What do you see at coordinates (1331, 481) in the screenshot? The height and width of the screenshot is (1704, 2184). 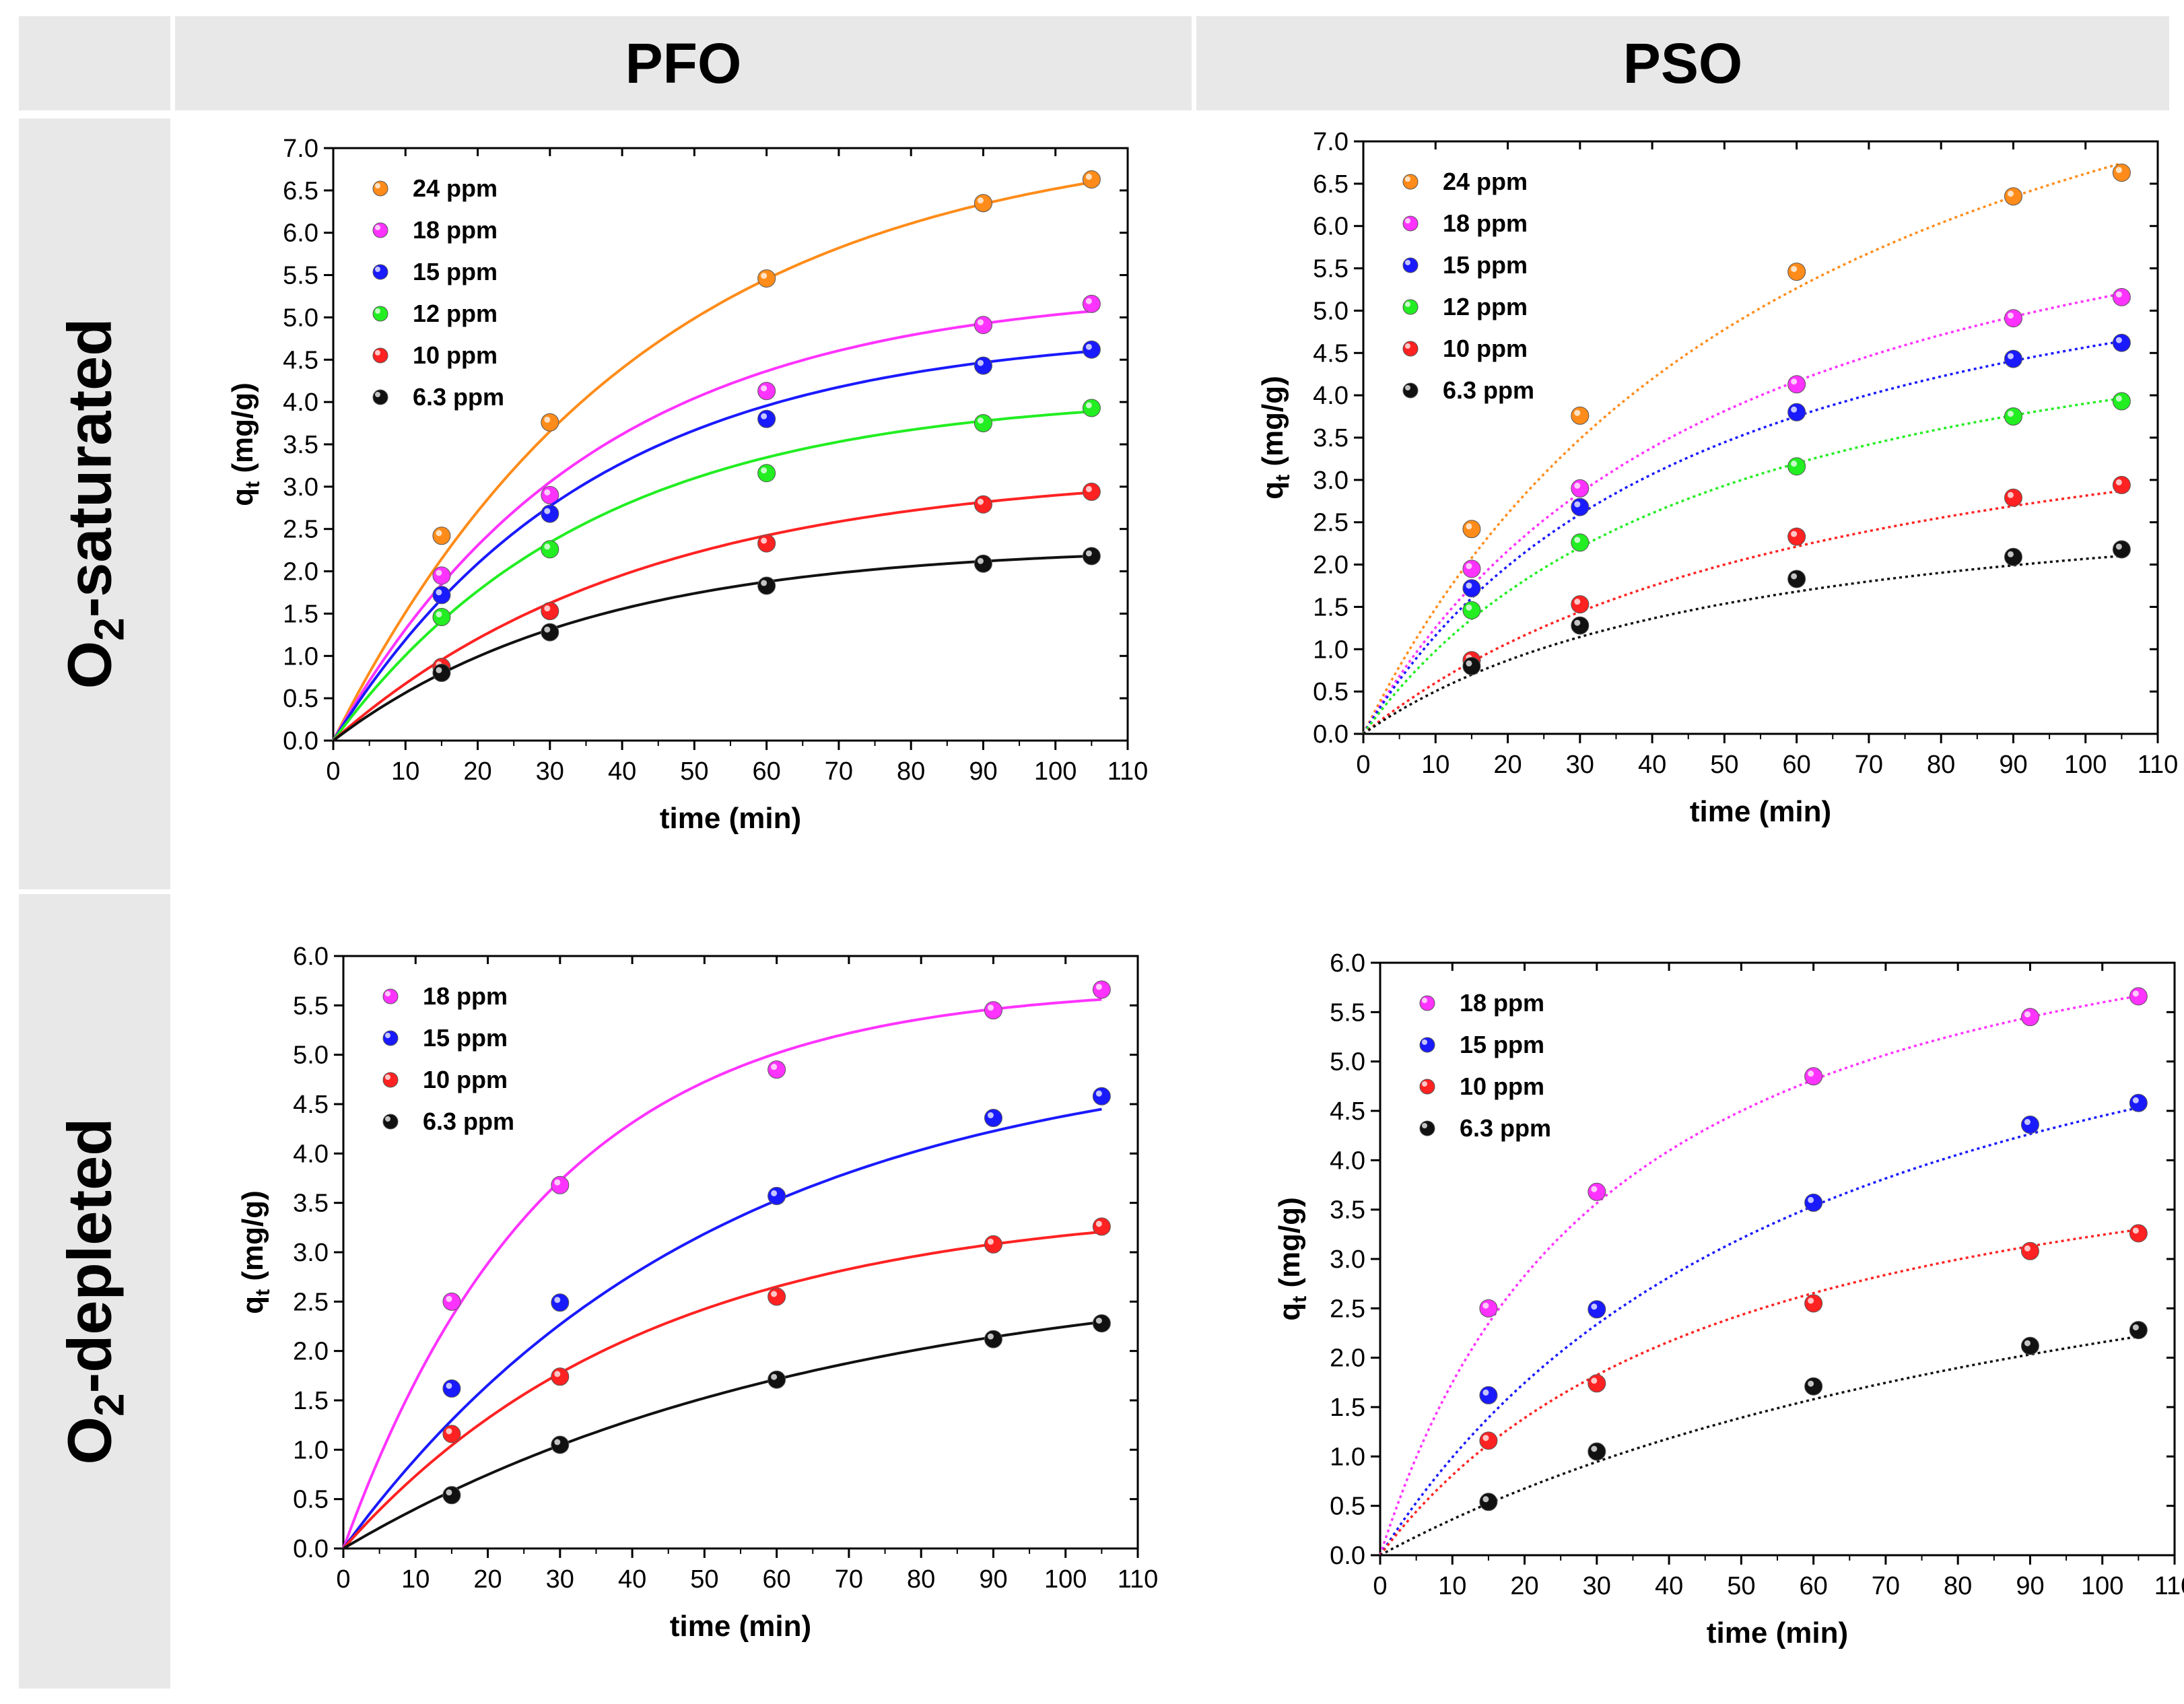 I see `y-tick-label: 3.0` at bounding box center [1331, 481].